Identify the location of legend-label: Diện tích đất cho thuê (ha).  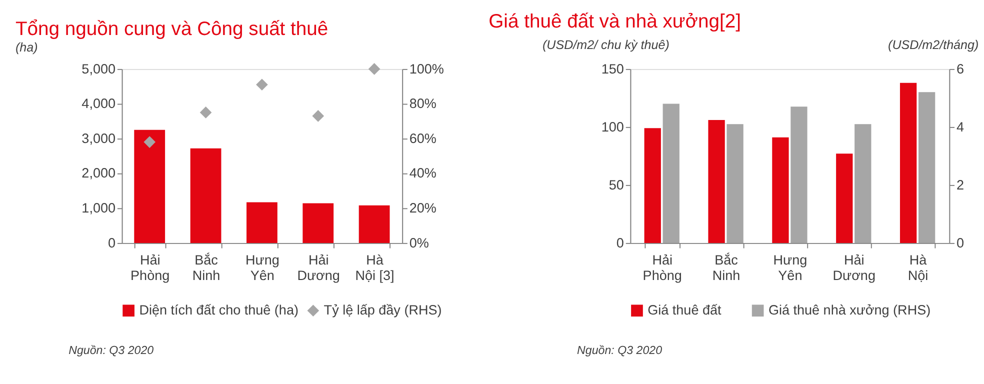
(218, 310).